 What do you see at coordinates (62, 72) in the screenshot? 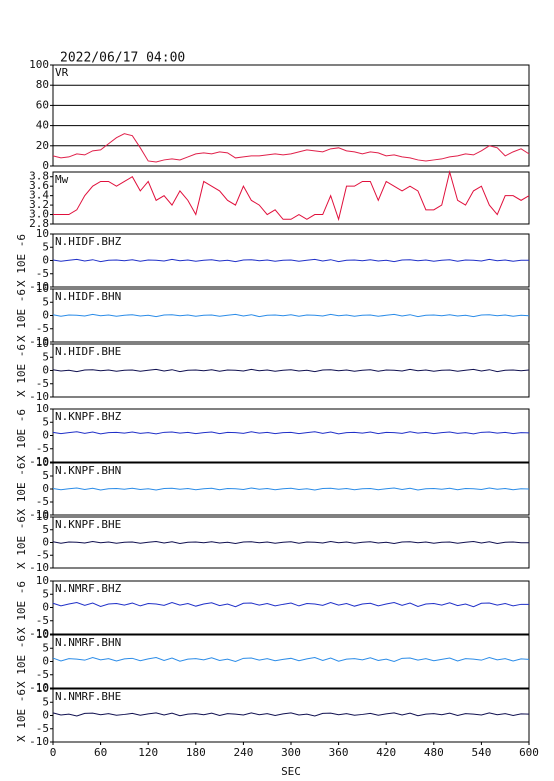
I see `series-label: VR` at bounding box center [62, 72].